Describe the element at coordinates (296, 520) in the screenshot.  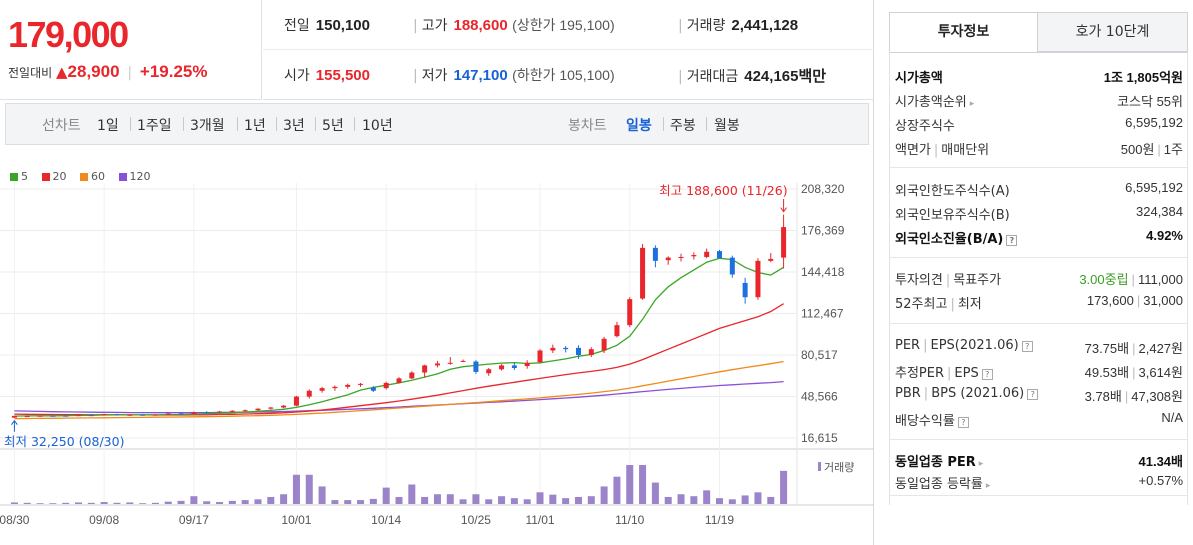
I see `x-tick-label: 10/01` at that location.